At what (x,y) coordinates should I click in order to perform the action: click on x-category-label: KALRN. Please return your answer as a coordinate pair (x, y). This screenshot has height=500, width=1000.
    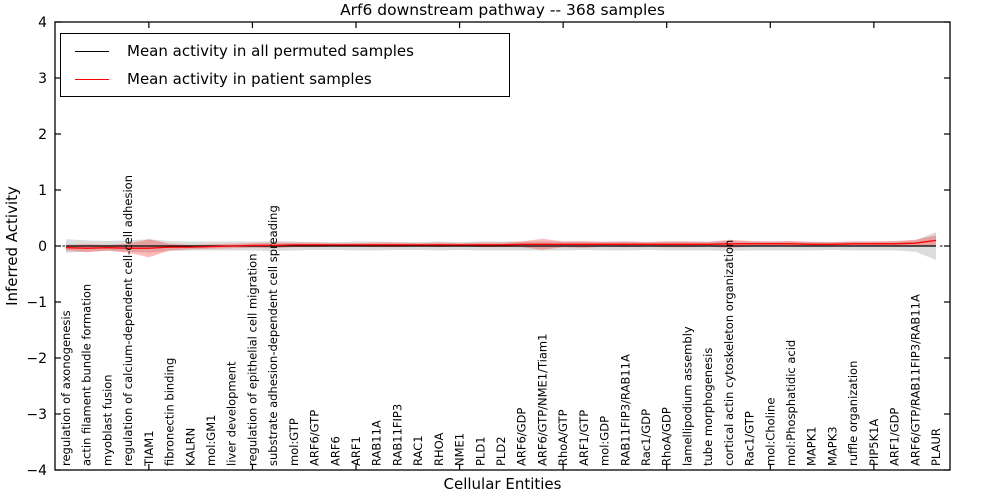
    Looking at the image, I should click on (190, 447).